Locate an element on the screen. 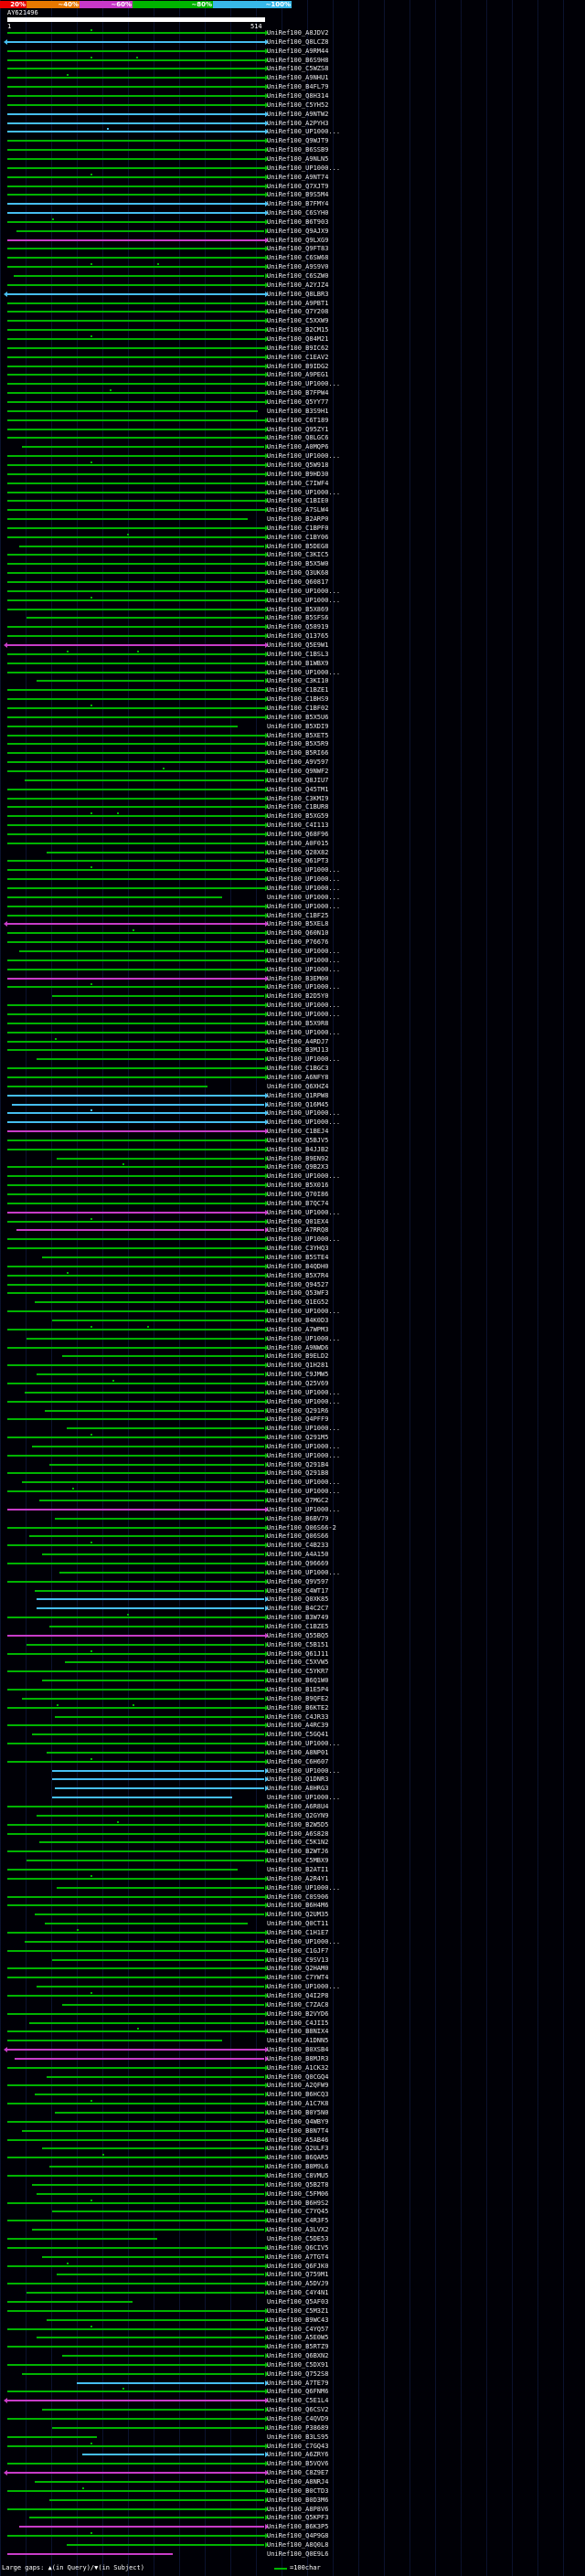 The width and height of the screenshot is (585, 2576). hit-label: UniRef100_B0CTD3 is located at coordinates (298, 2490).